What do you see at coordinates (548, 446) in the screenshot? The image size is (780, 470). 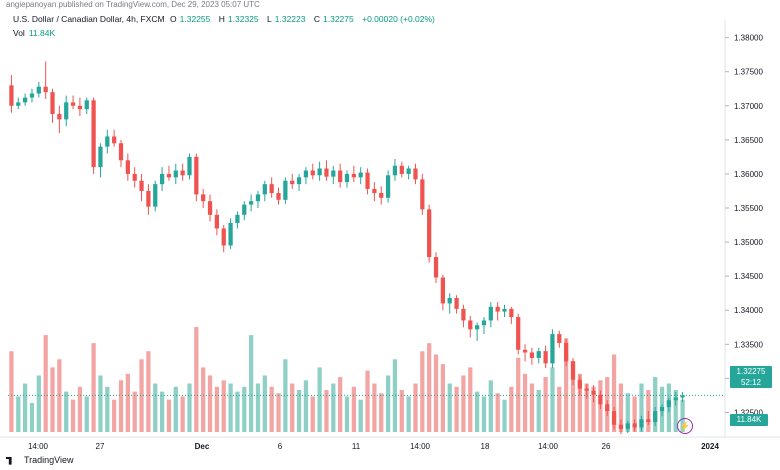 I see `x-tick-label: 14:00` at bounding box center [548, 446].